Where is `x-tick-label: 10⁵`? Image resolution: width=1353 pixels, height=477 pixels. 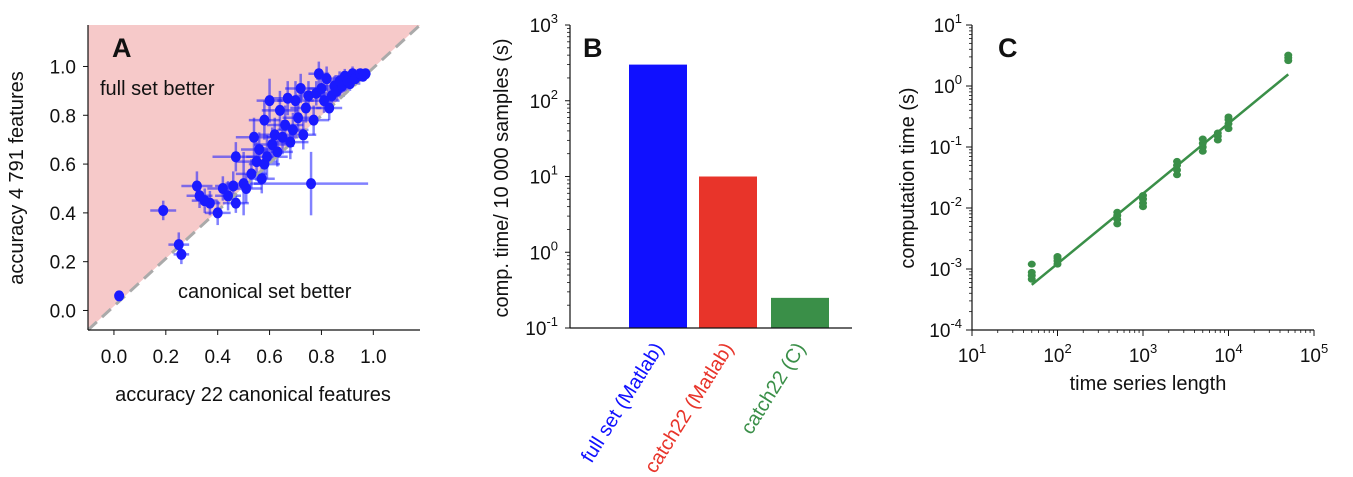
x-tick-label: 10⁵ is located at coordinates (1314, 354).